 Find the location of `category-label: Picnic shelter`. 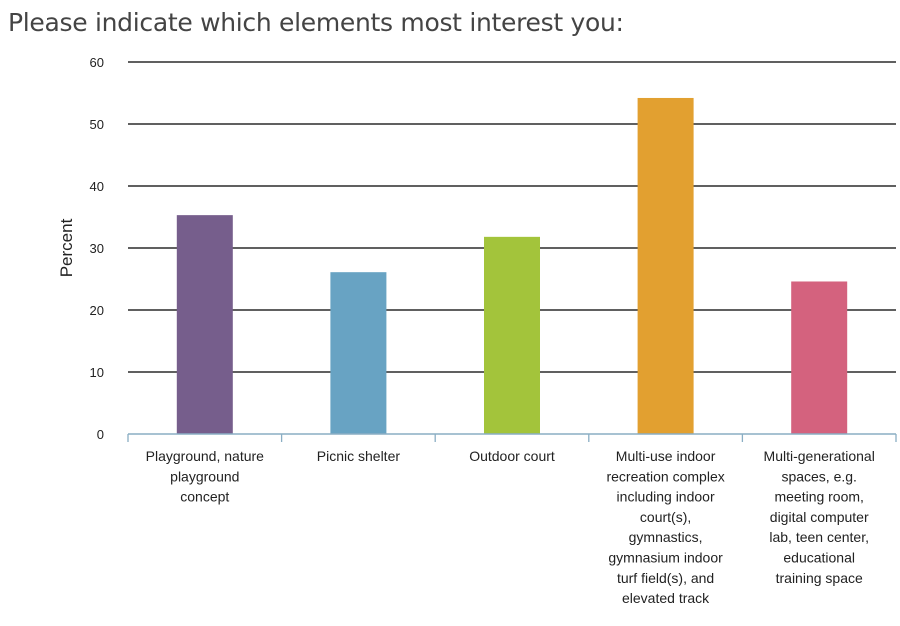

category-label: Picnic shelter is located at coordinates (359, 456).